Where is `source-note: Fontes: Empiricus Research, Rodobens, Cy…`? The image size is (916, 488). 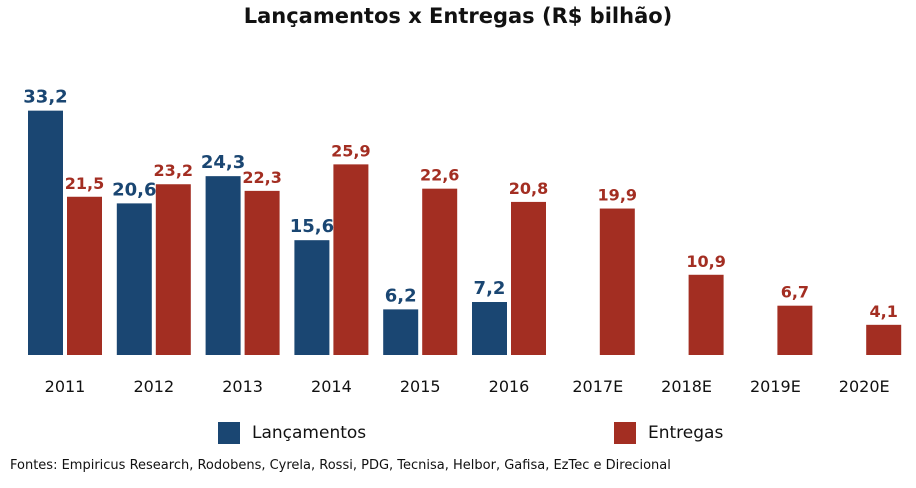 source-note: Fontes: Empiricus Research, Rodobens, Cy… is located at coordinates (340, 465).